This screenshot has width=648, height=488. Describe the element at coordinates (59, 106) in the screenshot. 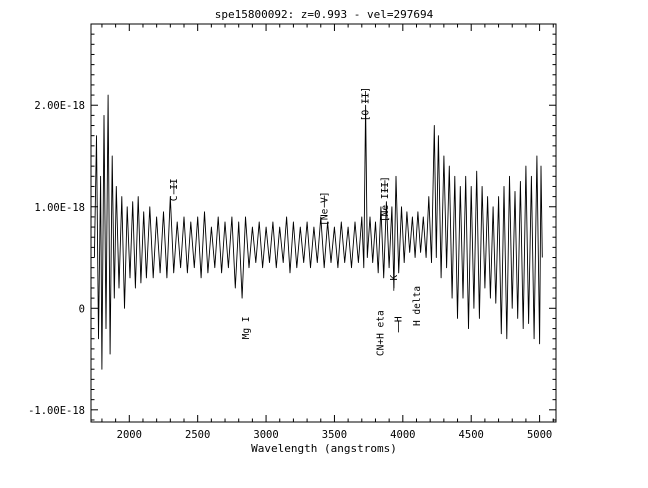

I see `y-tick-label: 2.00E-18` at that location.